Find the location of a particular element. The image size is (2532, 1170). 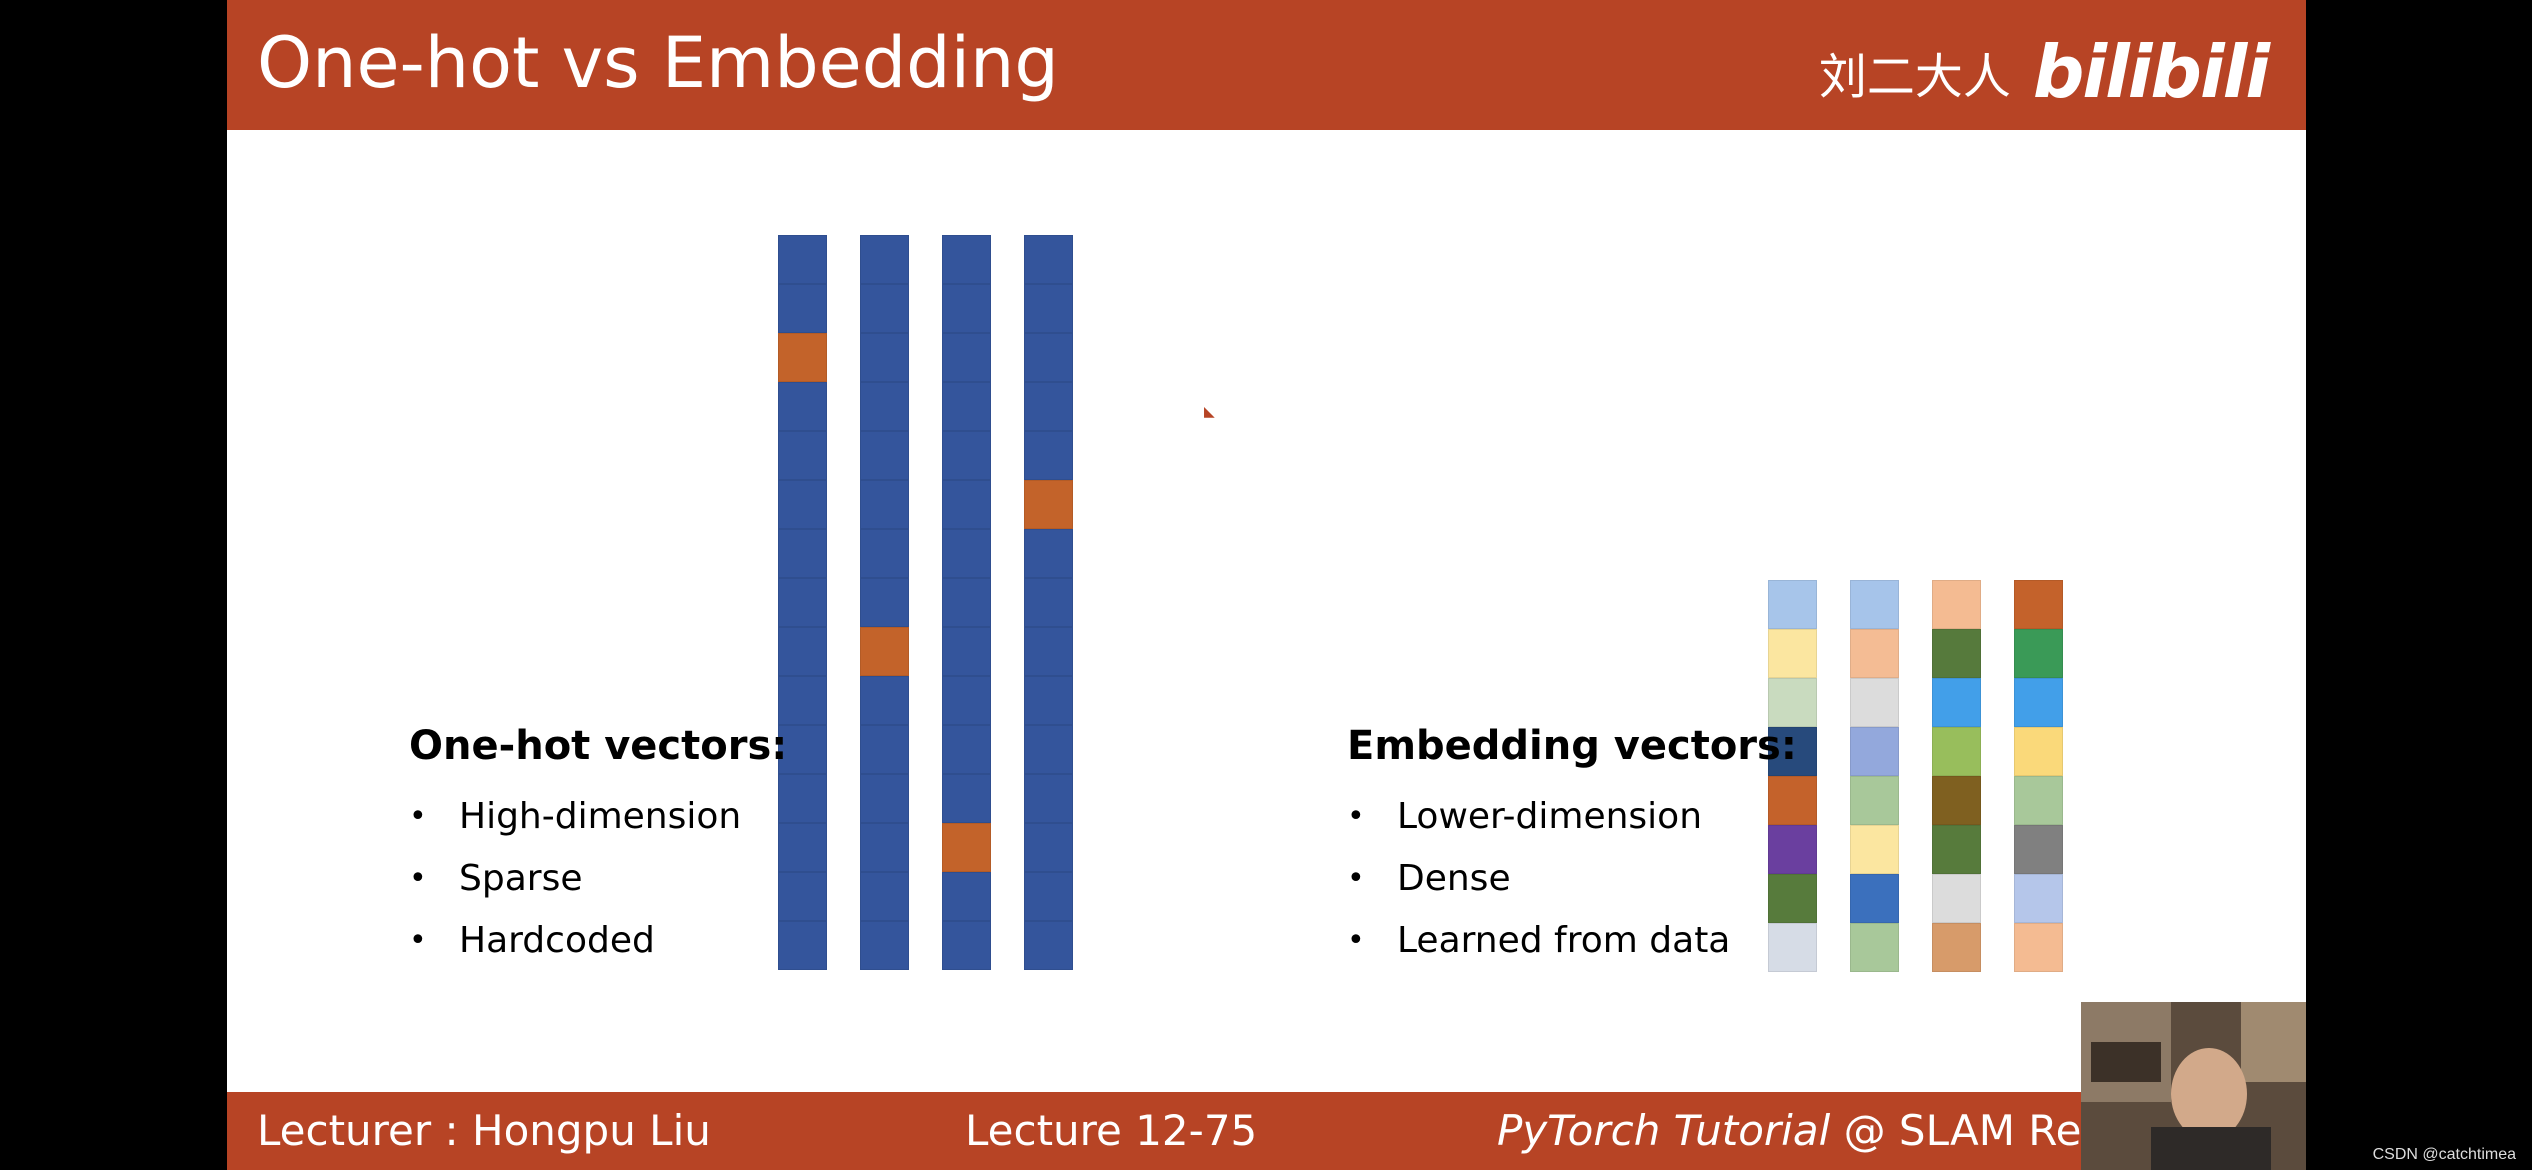

onehot-heading: One-hot vectors: is located at coordinates (598, 746).